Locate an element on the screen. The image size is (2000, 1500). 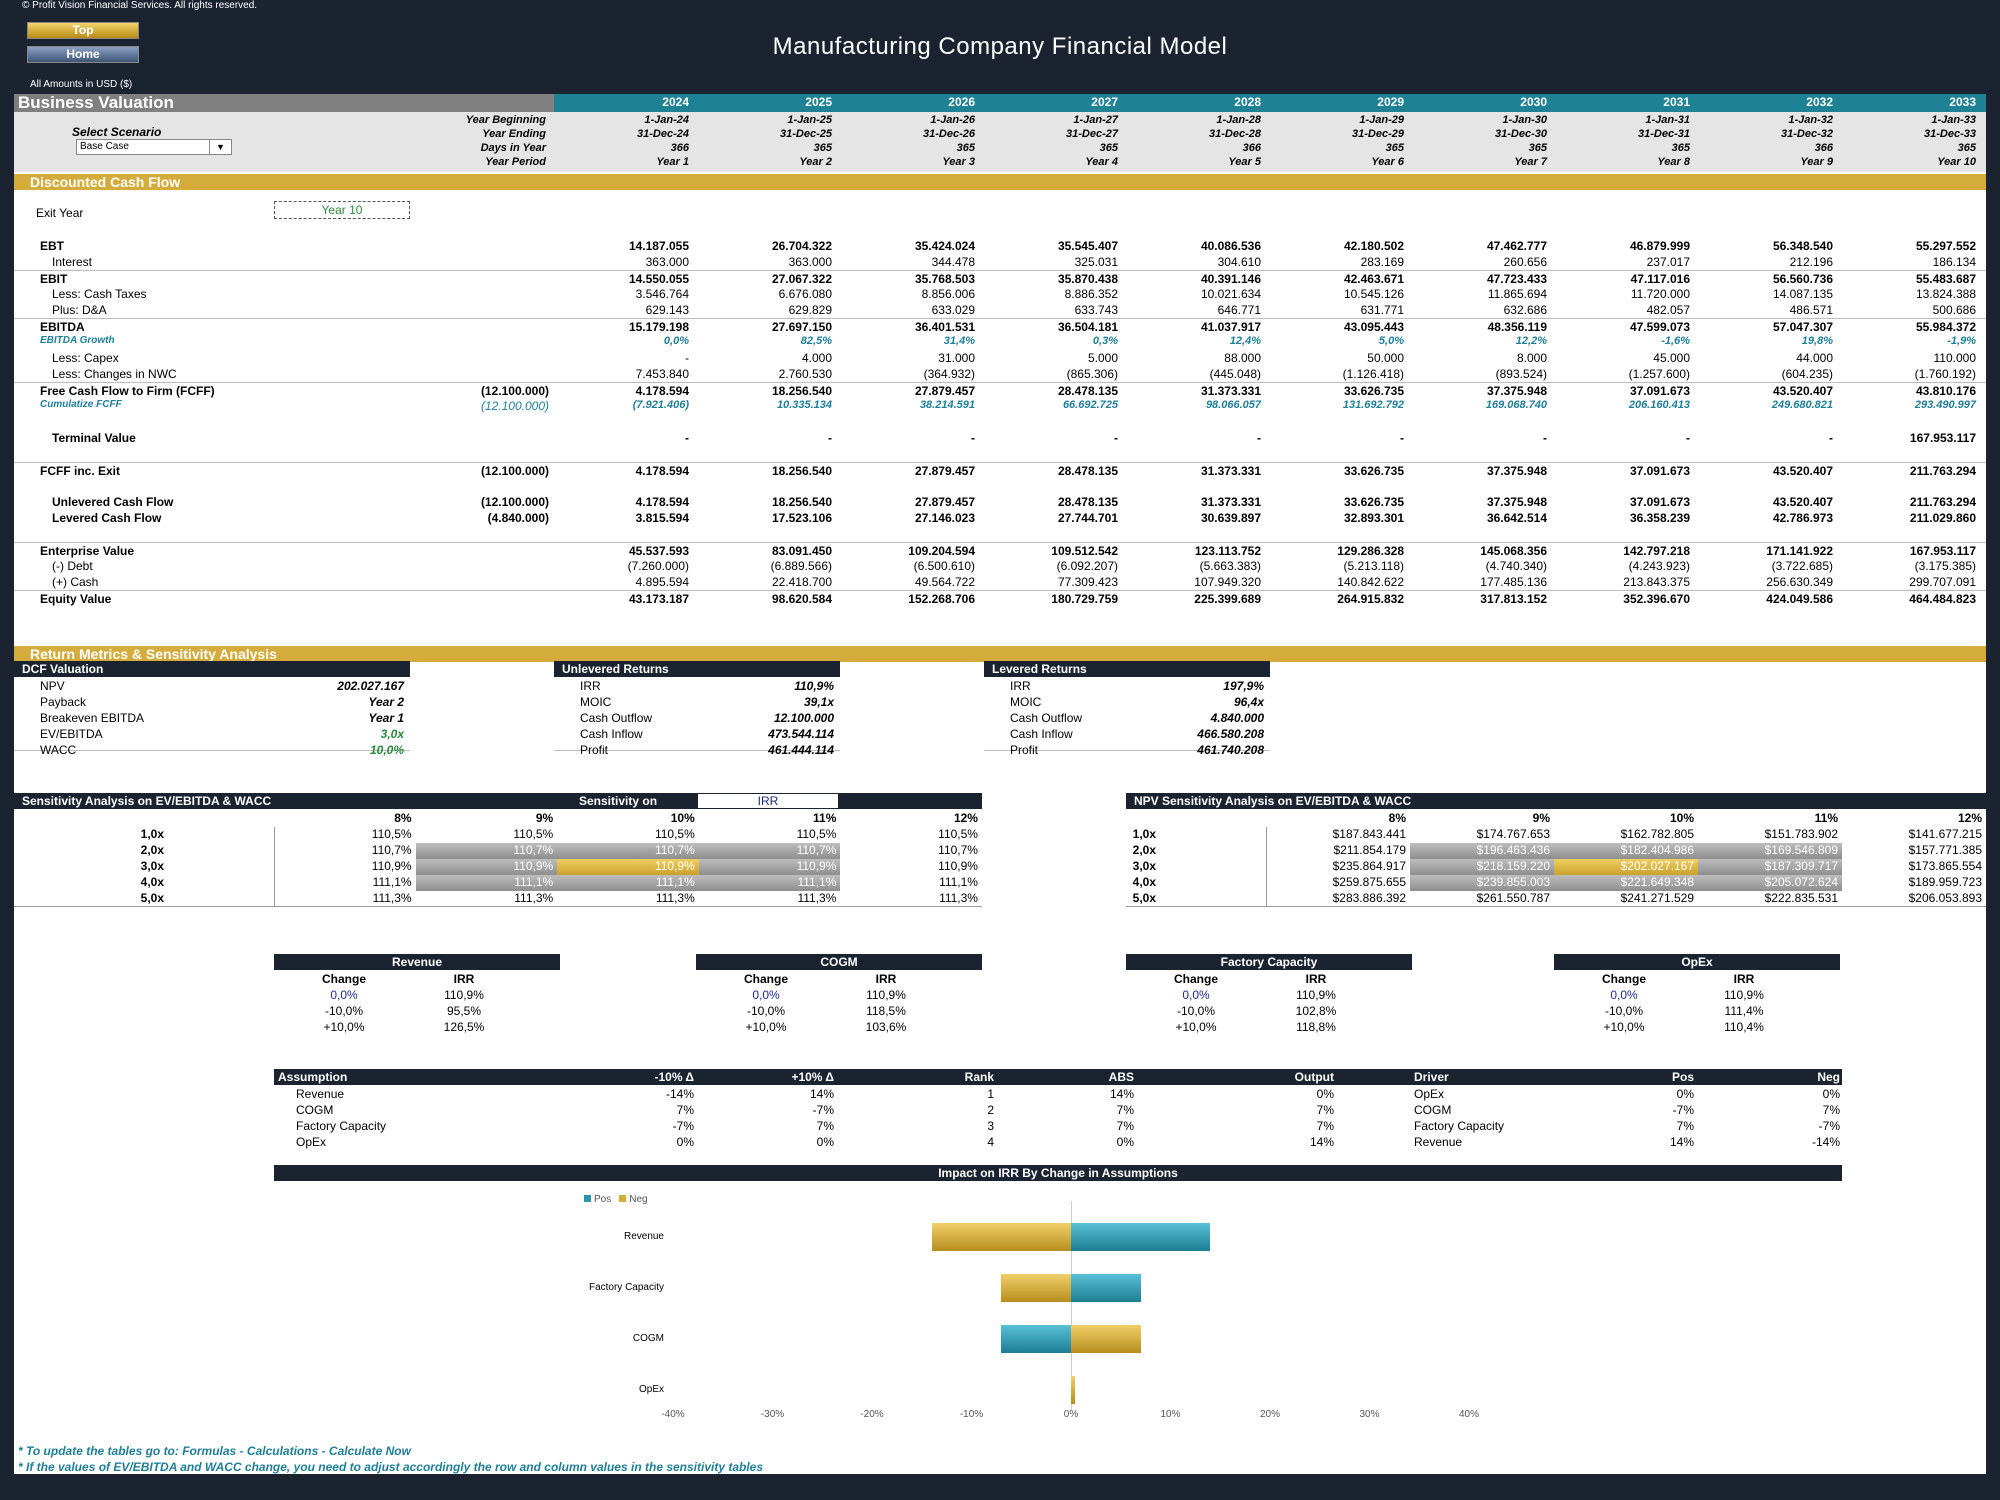
sens-on-select: IRR is located at coordinates (768, 801).